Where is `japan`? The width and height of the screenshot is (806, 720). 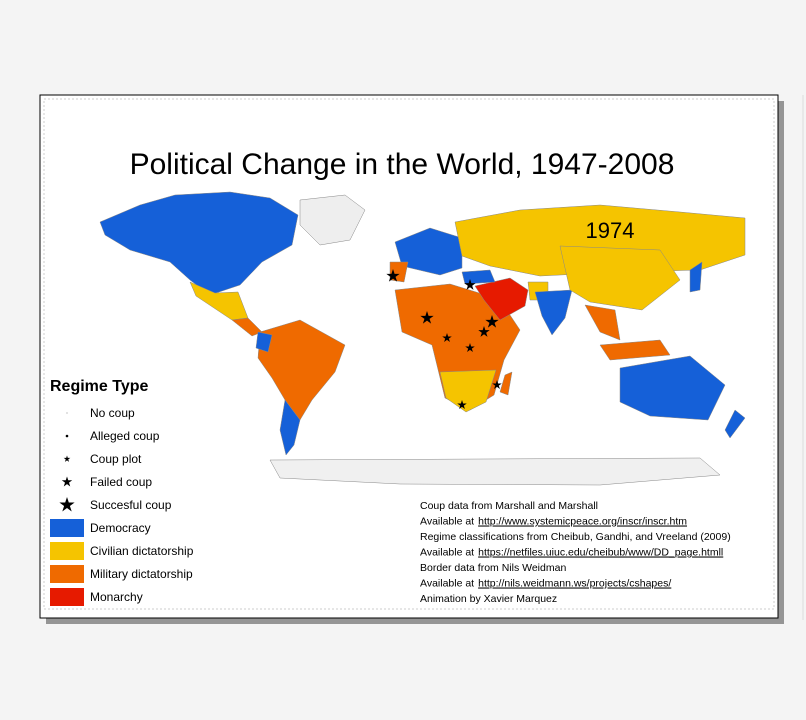 japan is located at coordinates (696, 277).